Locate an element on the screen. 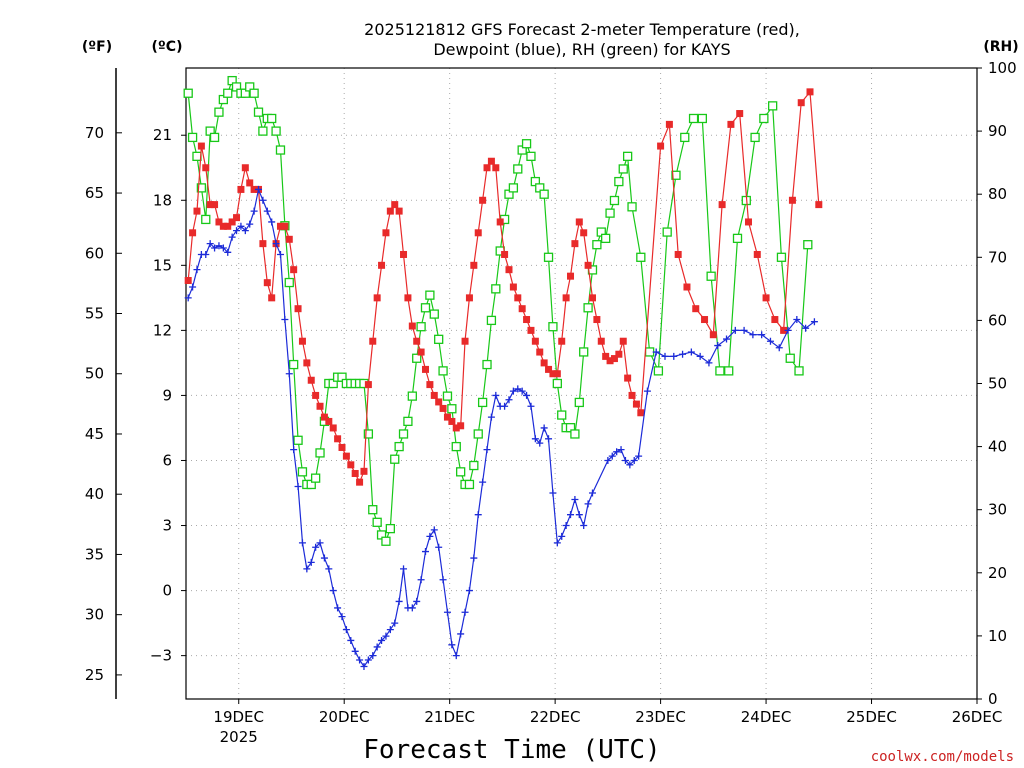  x-tick-label: 20DEC is located at coordinates (344, 717).